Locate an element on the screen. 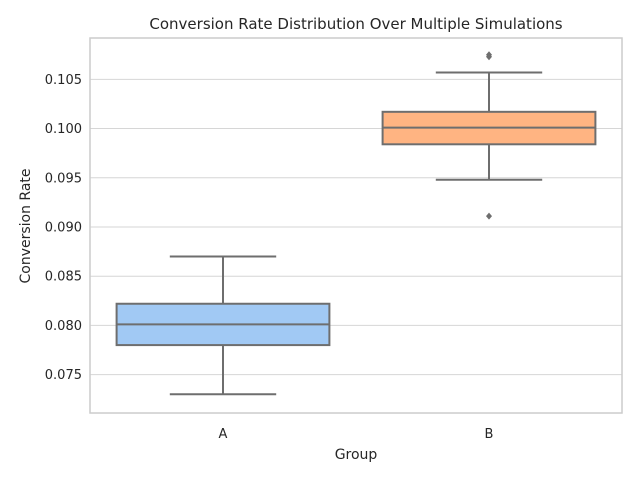 Image resolution: width=640 pixels, height=480 pixels. y-tick-label: 0.100 is located at coordinates (63, 129).